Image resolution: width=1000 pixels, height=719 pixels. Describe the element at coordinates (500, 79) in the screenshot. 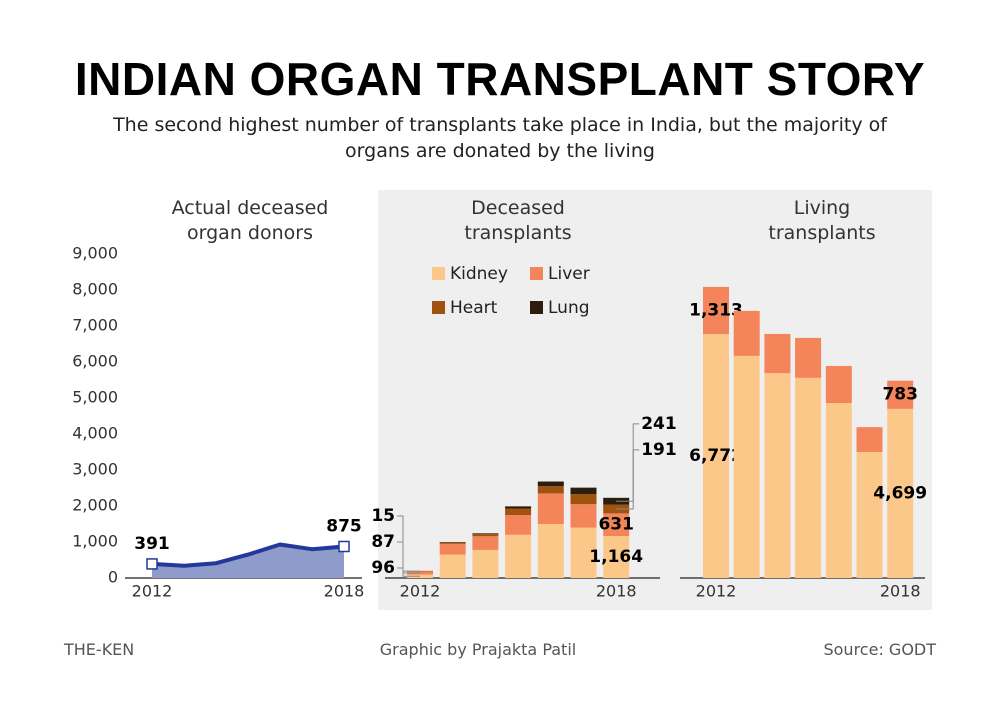

I see `title: INDIAN ORGAN TRANSPLANT STORY` at that location.